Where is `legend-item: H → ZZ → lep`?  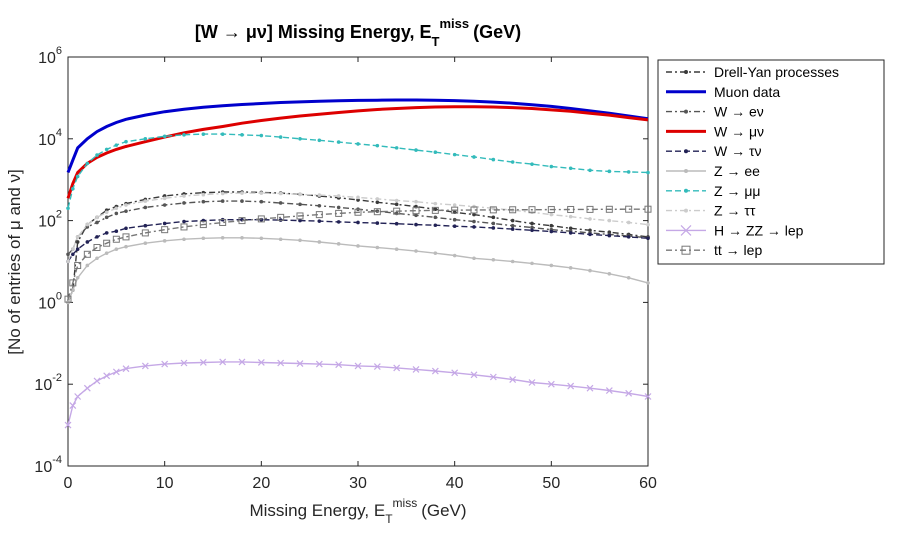
legend-item: H → ZZ → lep is located at coordinates (735, 230).